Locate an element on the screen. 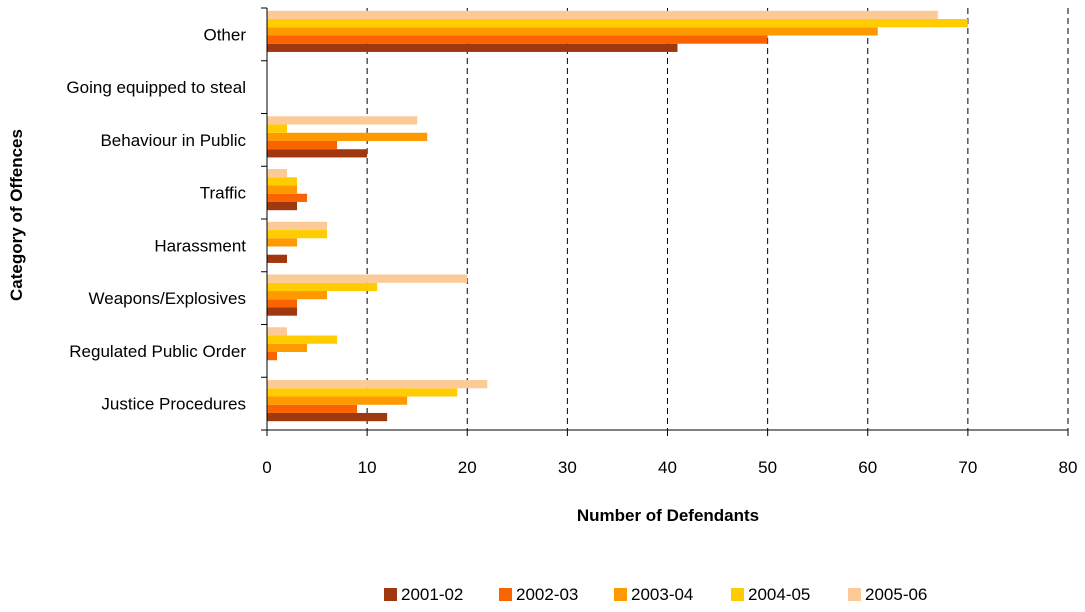 The height and width of the screenshot is (612, 1085). legend-label: 2004-05 is located at coordinates (779, 594).